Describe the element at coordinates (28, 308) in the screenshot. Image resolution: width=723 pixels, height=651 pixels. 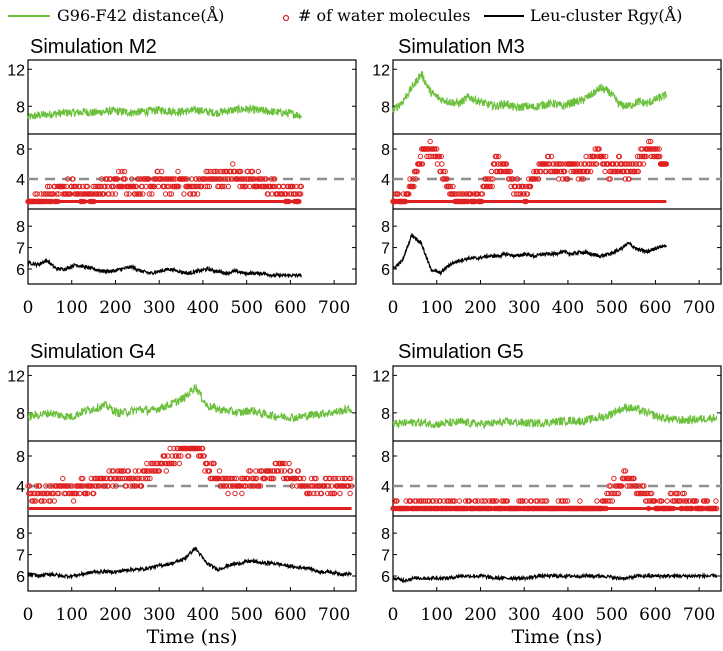
I see `x-tick-label: 0` at that location.